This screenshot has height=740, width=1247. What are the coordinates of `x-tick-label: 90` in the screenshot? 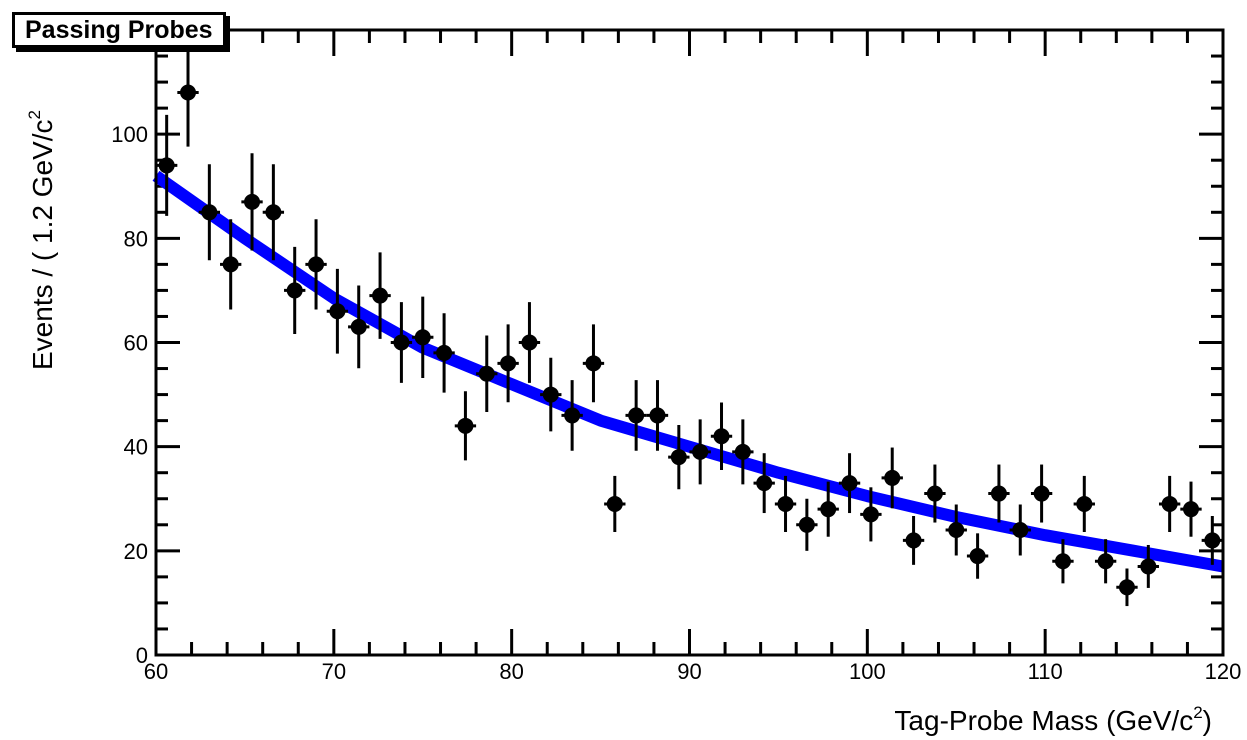 It's located at (689, 671).